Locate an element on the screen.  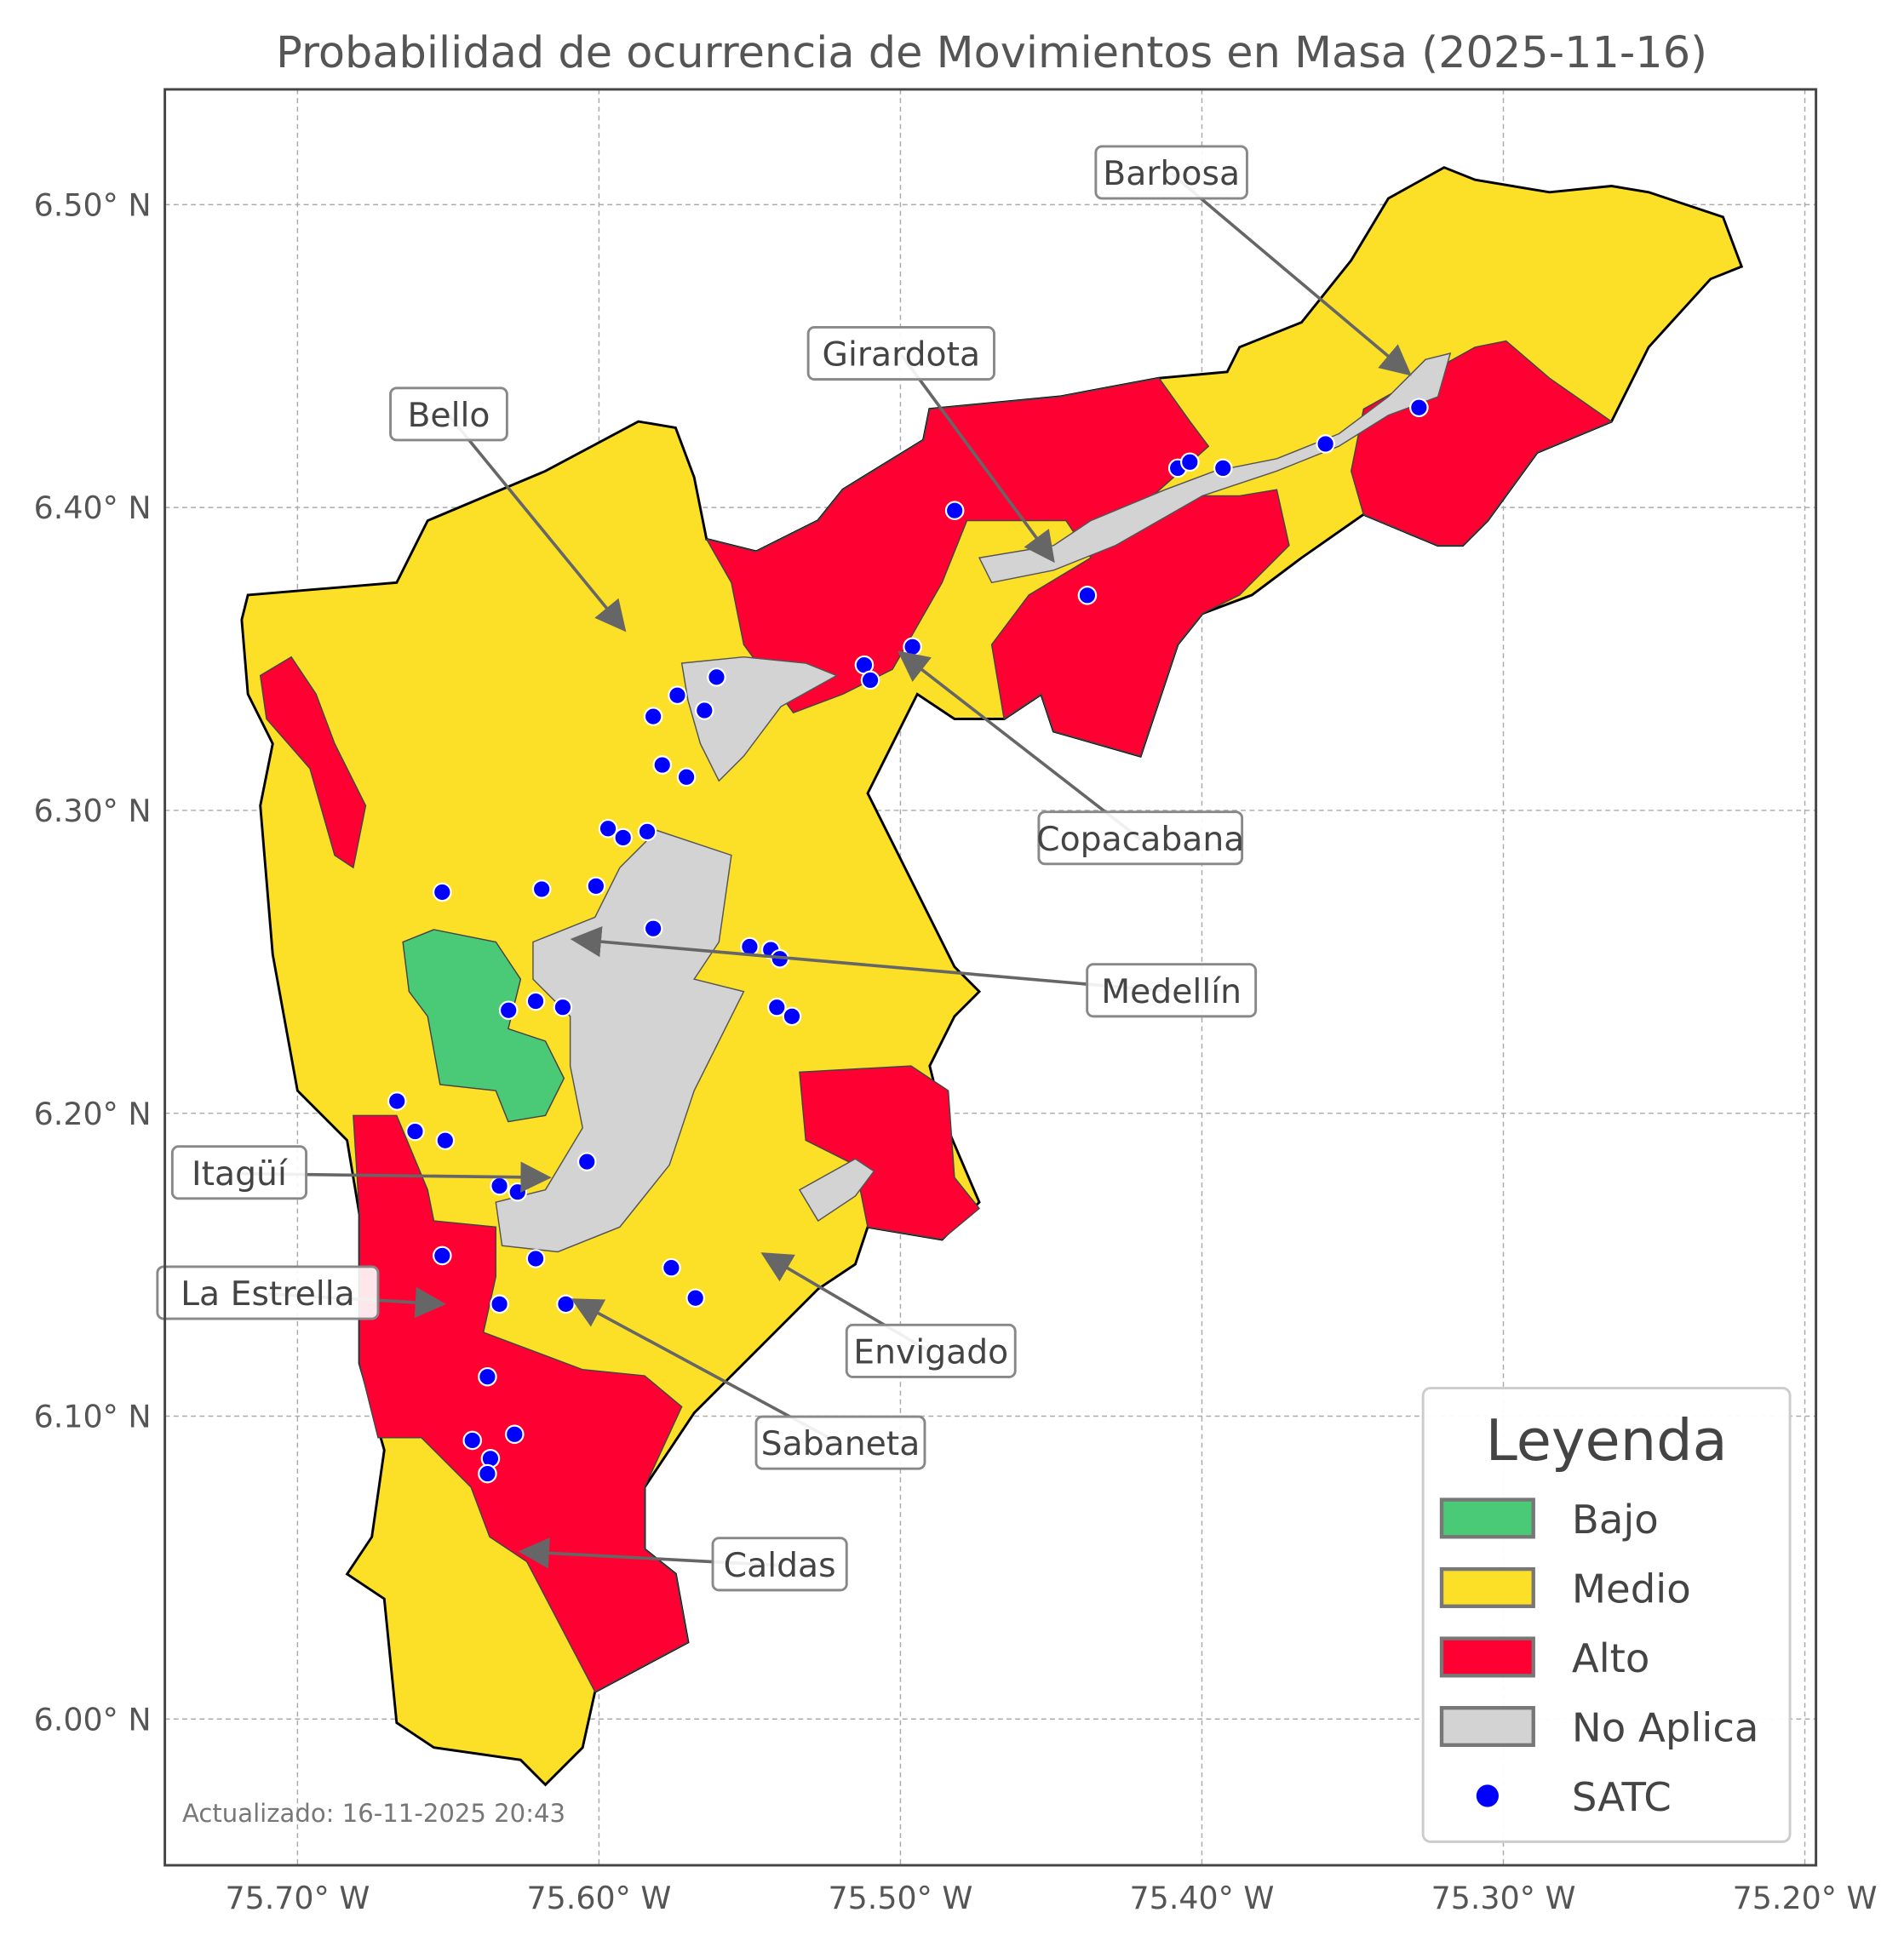
x-tick-label: 75.50° W is located at coordinates (901, 1898).